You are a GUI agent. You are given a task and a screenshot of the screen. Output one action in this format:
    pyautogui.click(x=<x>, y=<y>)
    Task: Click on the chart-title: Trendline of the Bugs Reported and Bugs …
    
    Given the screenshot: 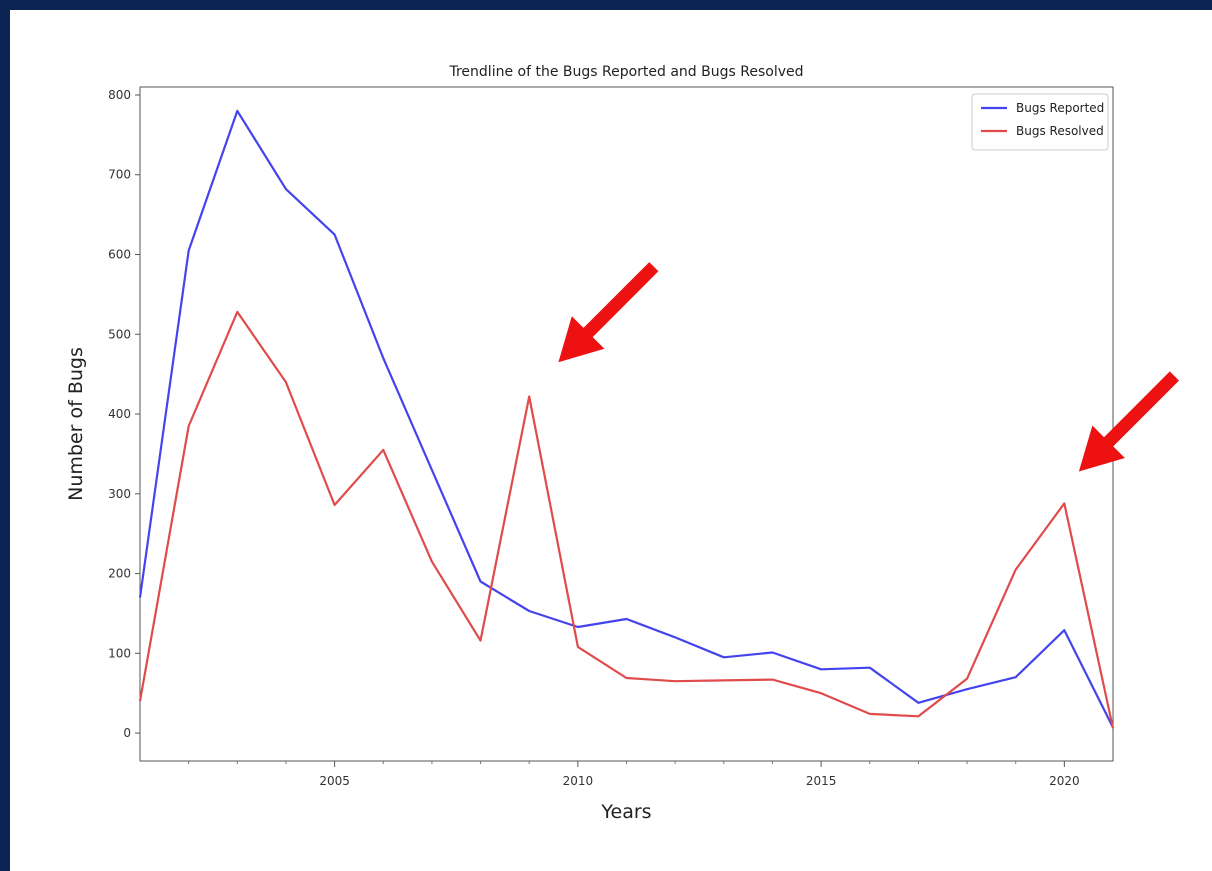 What is the action you would take?
    pyautogui.click(x=625, y=72)
    